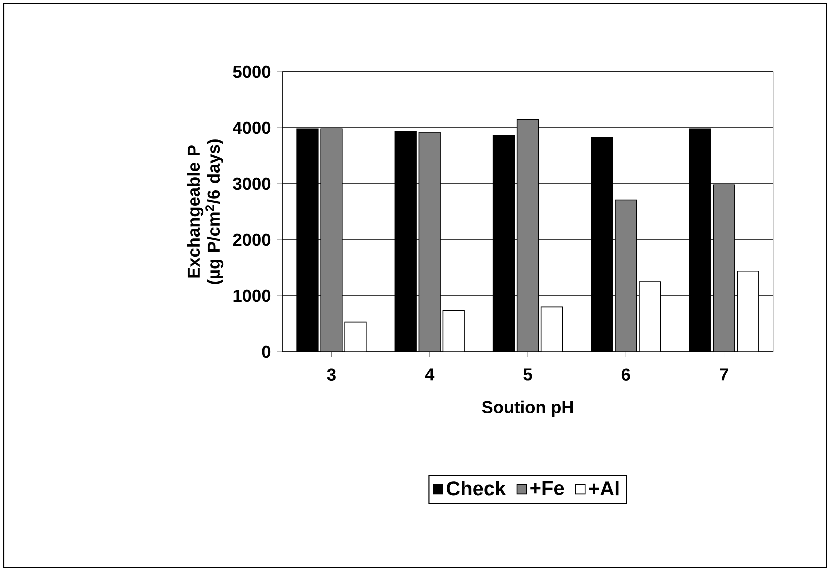  What do you see at coordinates (528, 408) in the screenshot?
I see `x-axis-title: Soution pH` at bounding box center [528, 408].